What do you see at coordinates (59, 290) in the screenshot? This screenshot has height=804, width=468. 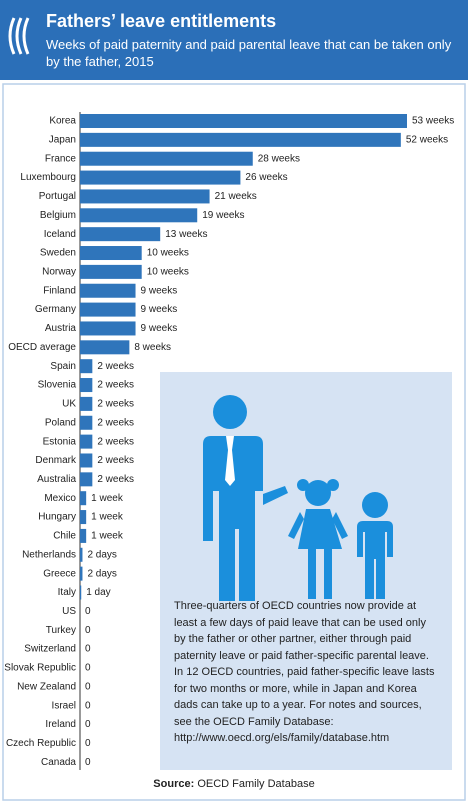 I see `category-label: Finland` at bounding box center [59, 290].